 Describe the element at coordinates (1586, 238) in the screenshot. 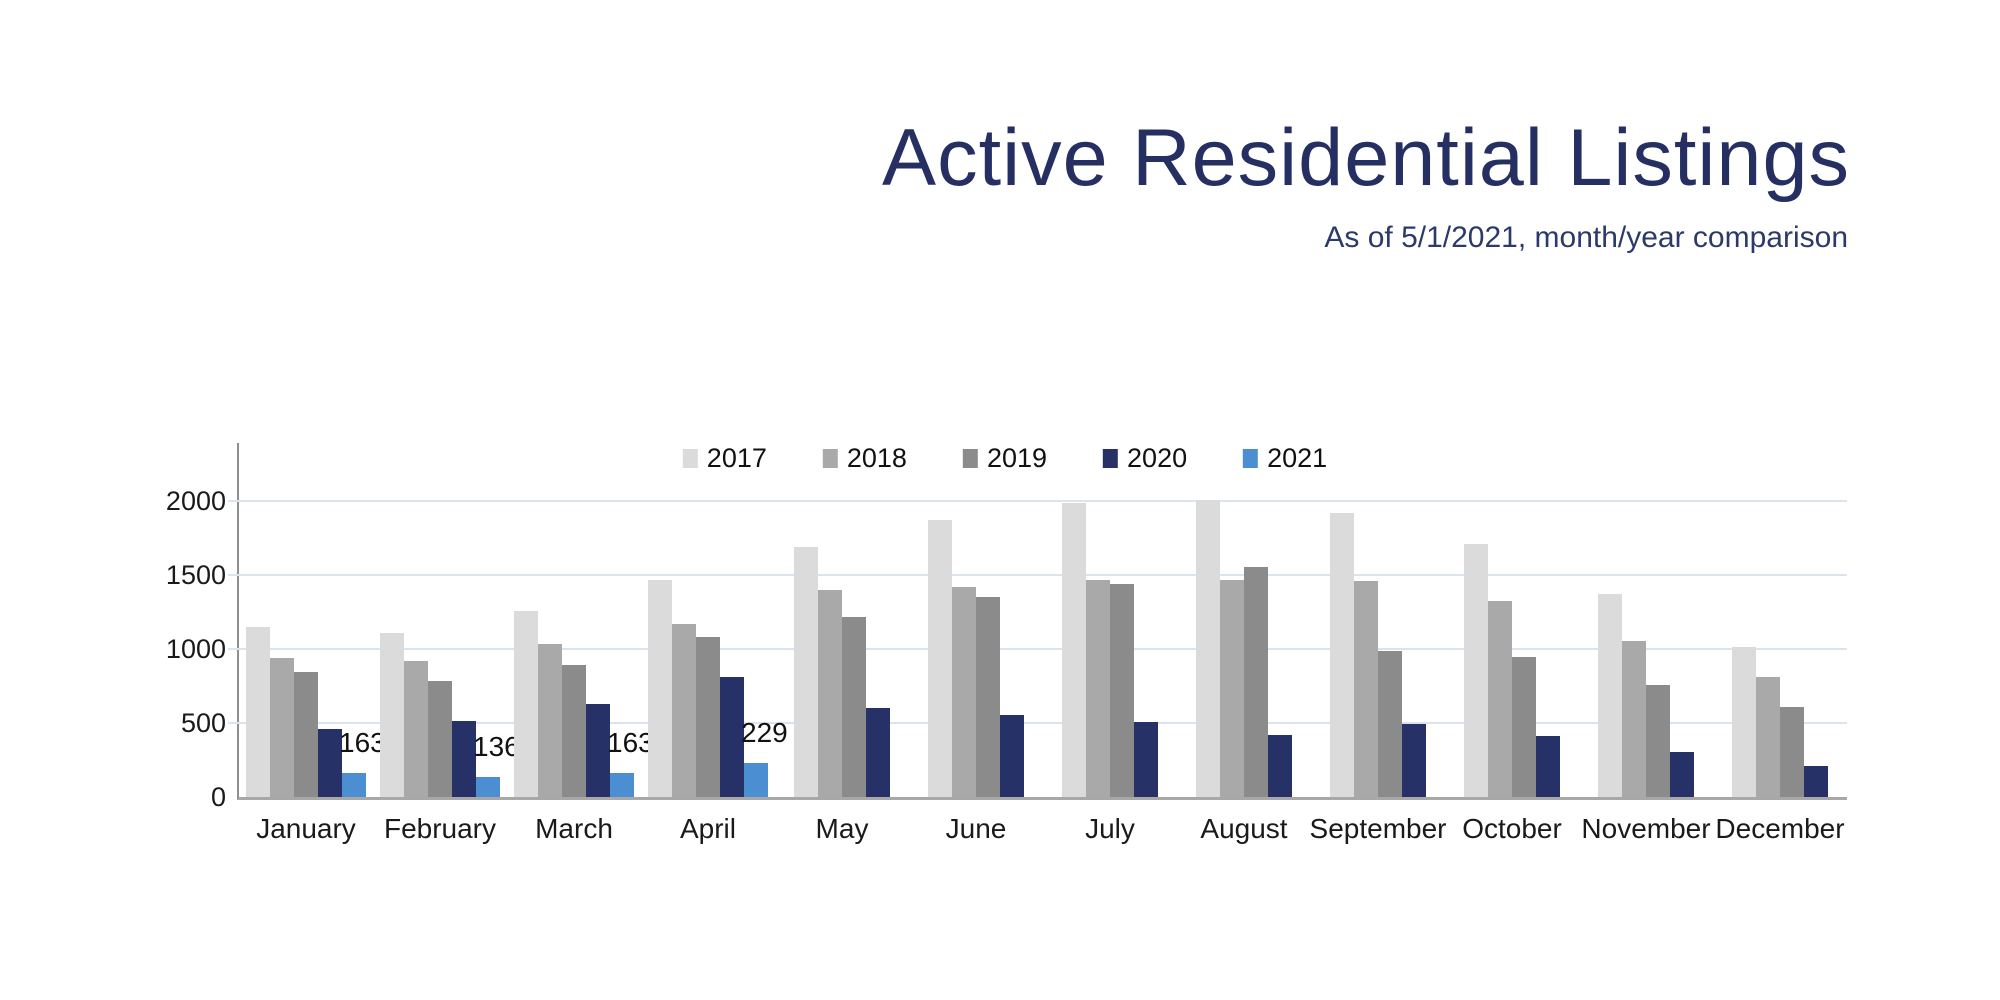

I see `chart-subtitle: As of 5/1/2021, month/year comparison` at that location.